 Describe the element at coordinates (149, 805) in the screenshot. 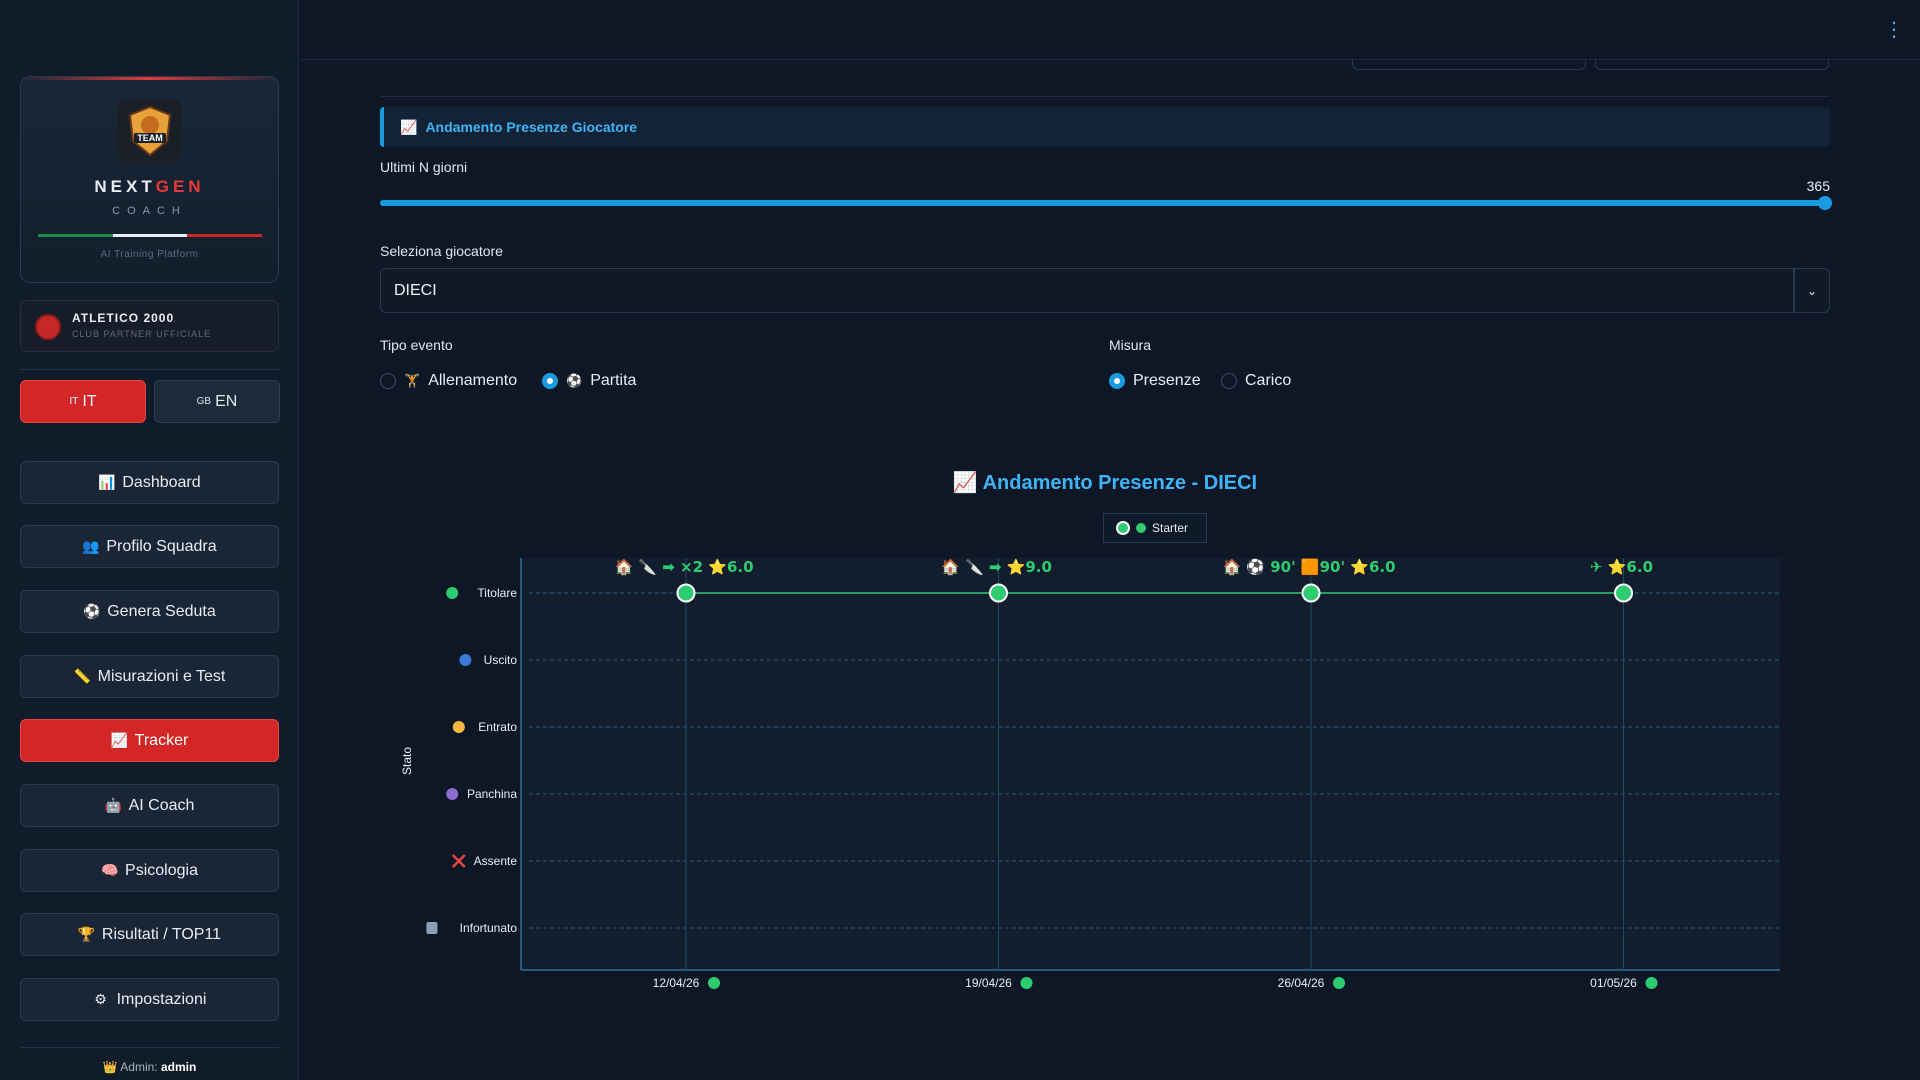

I see `nav-ai-coach: 🤖 AI Coach` at that location.